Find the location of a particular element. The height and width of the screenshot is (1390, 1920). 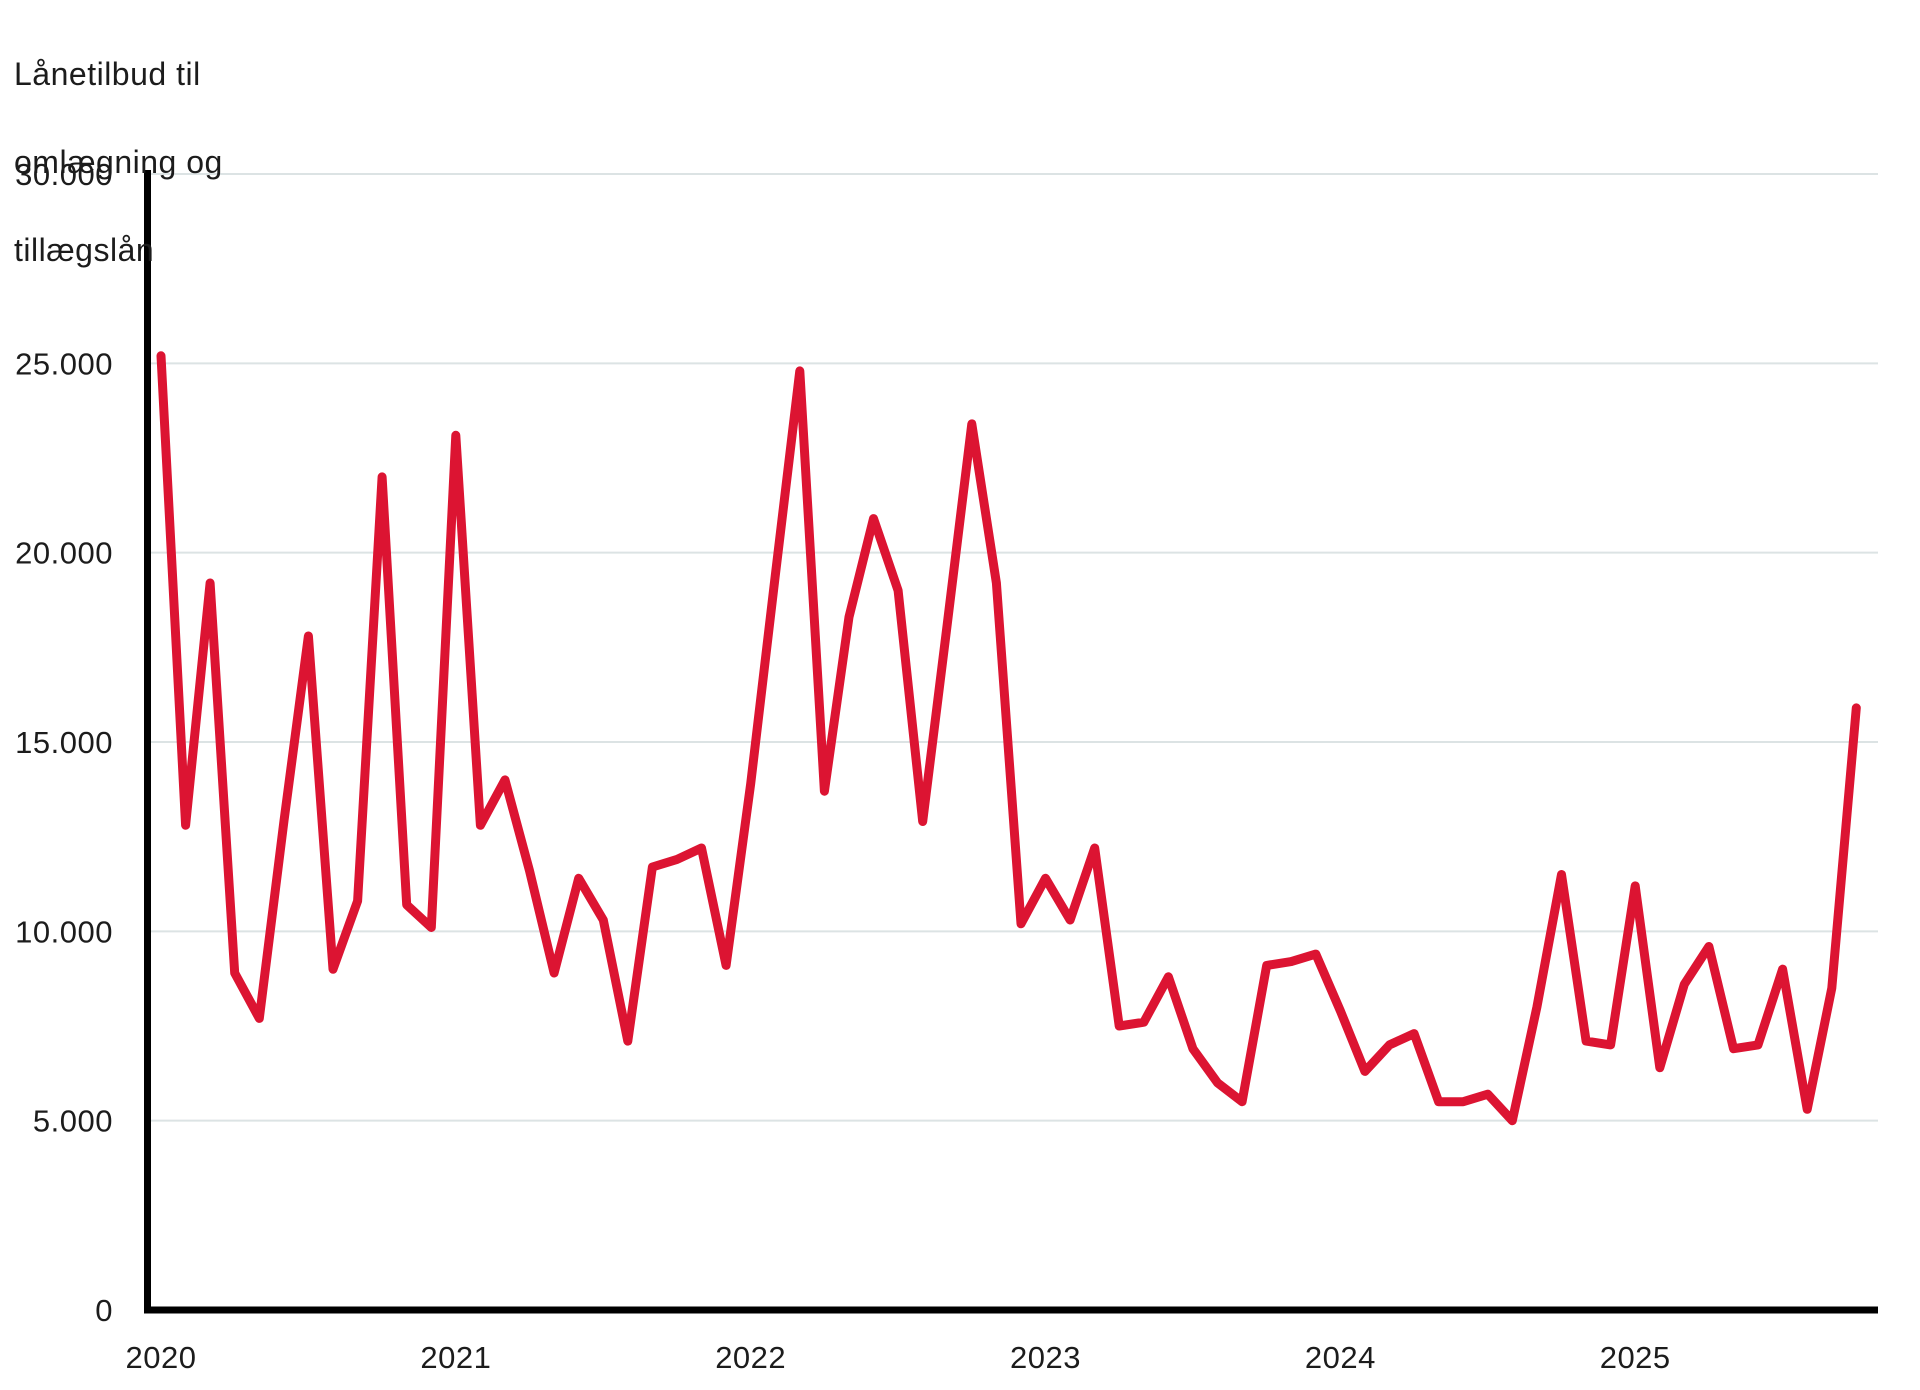

x-tick-label: 2021 is located at coordinates (455, 1357).